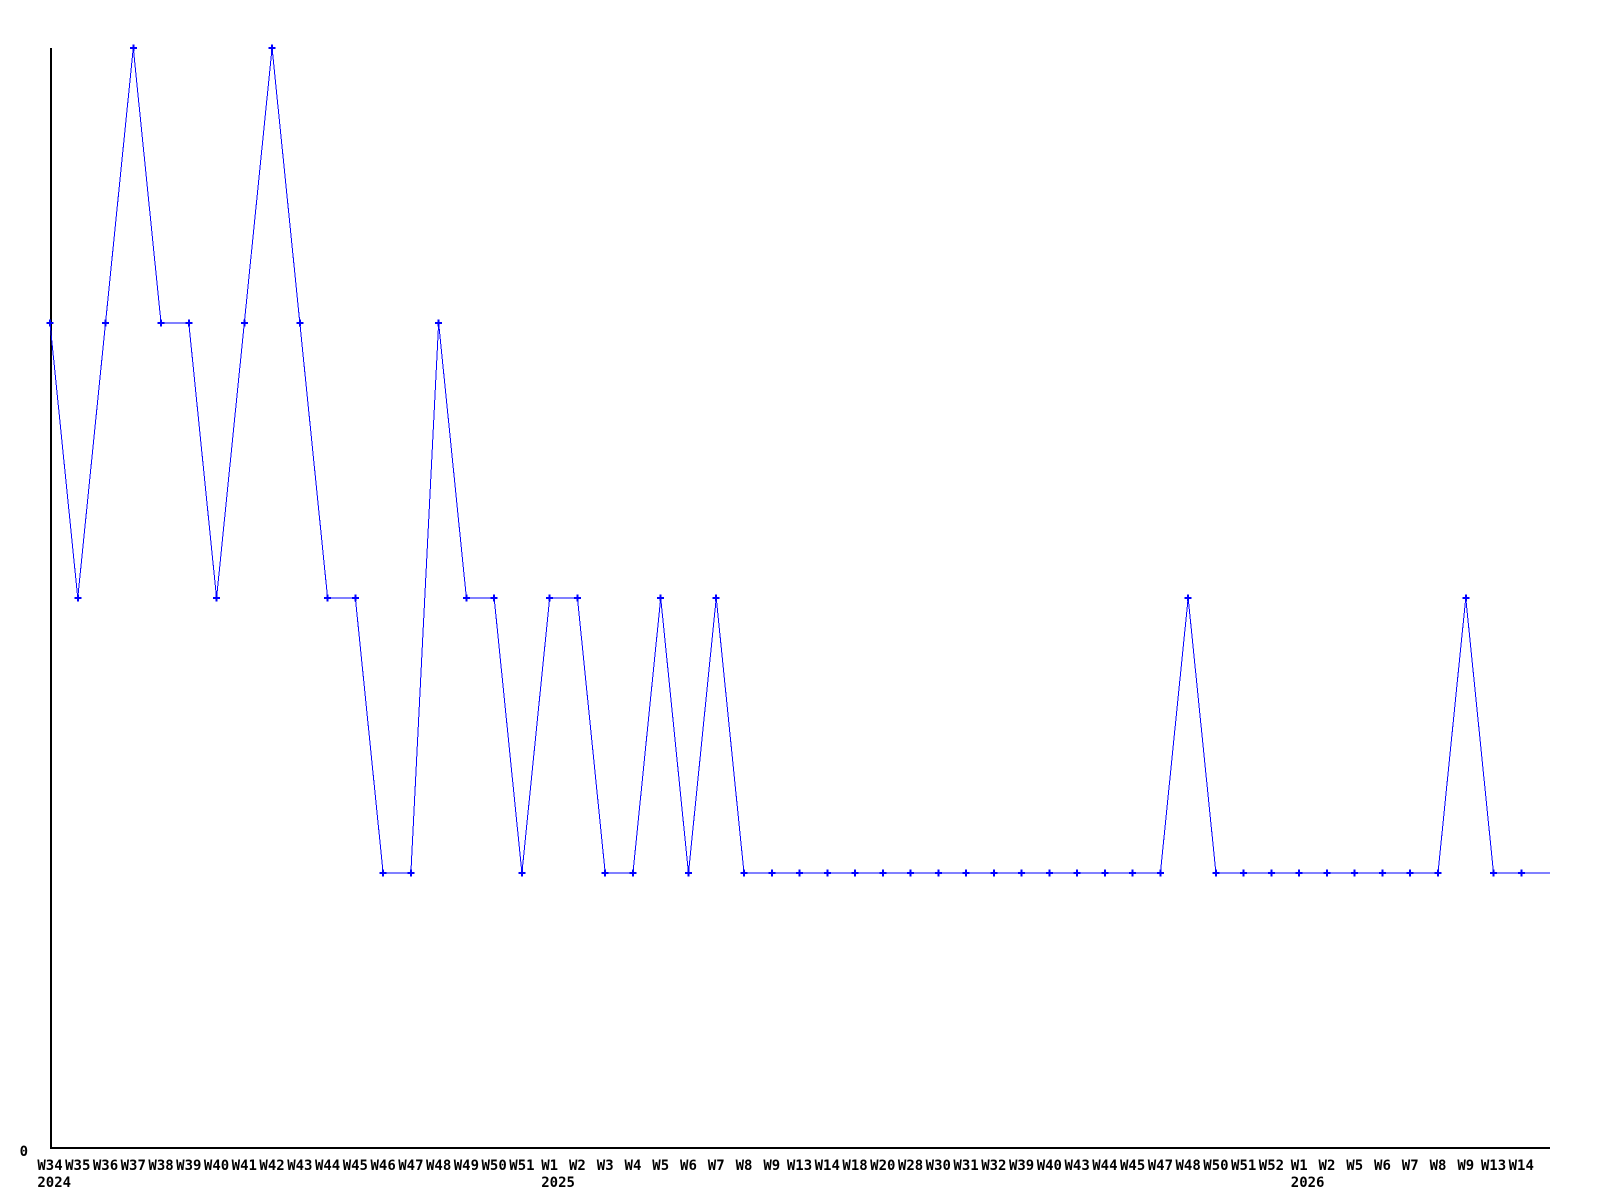 Image resolution: width=1600 pixels, height=1200 pixels. I want to click on x-tick-label: W31, so click(965, 1166).